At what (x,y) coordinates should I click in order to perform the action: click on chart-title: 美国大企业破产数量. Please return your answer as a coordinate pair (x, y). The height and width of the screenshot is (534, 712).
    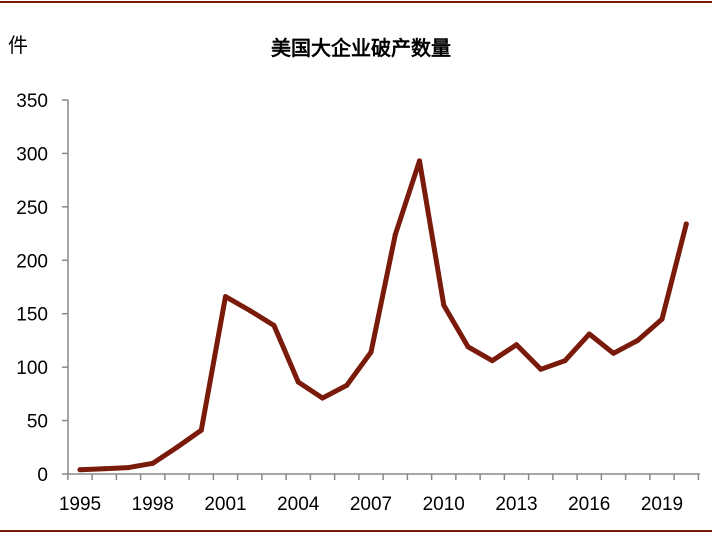
    Looking at the image, I should click on (361, 48).